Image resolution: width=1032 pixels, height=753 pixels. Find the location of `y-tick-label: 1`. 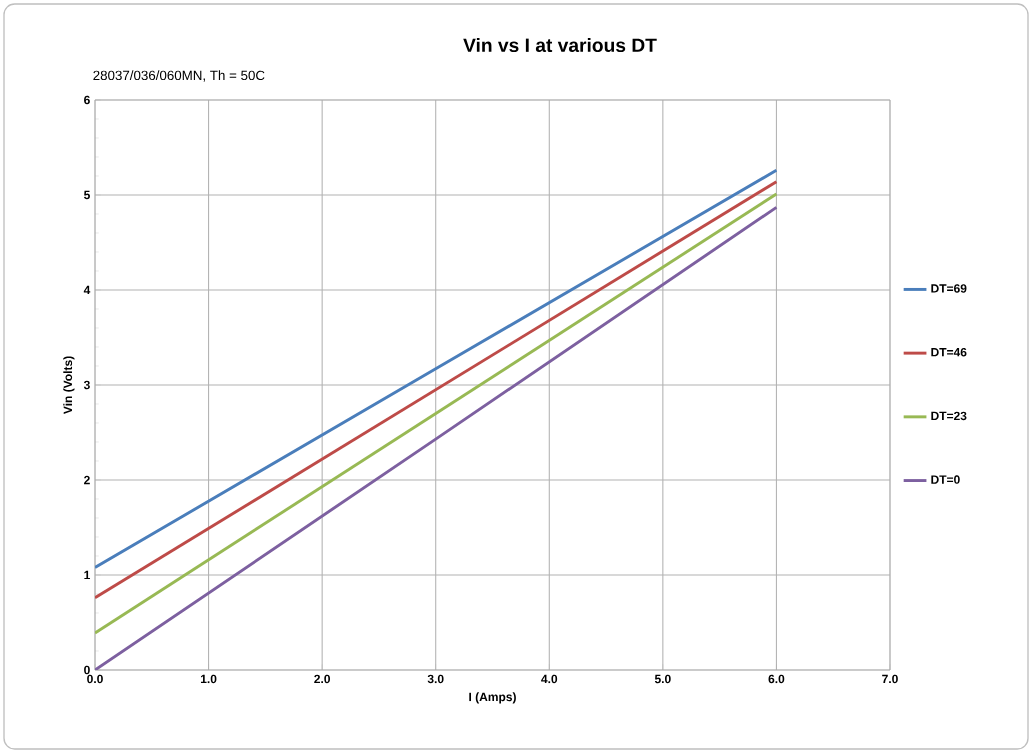

y-tick-label: 1 is located at coordinates (87, 575).